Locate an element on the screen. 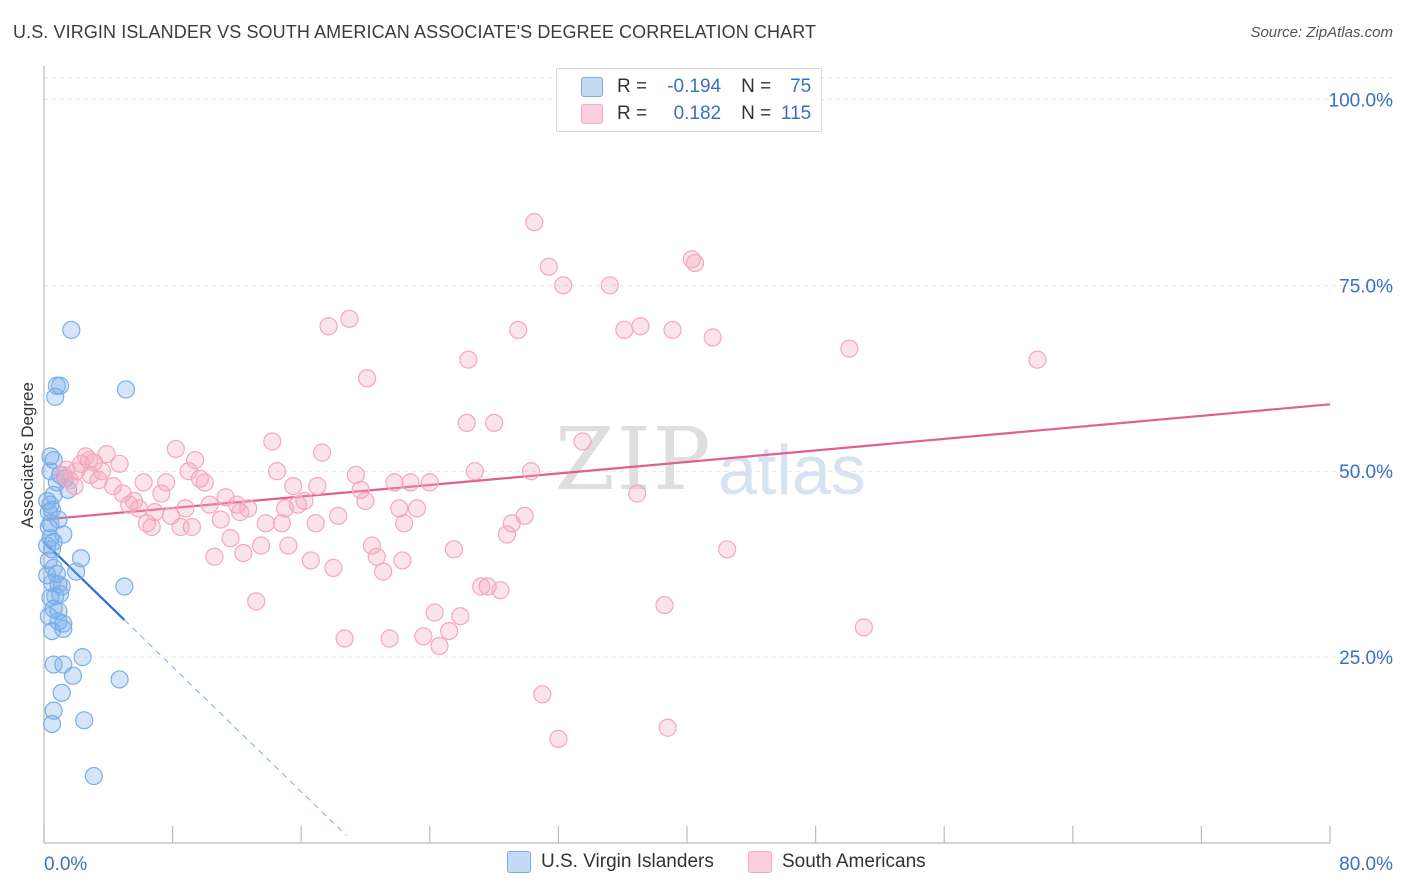  legend-n-value: 115 is located at coordinates (796, 113).